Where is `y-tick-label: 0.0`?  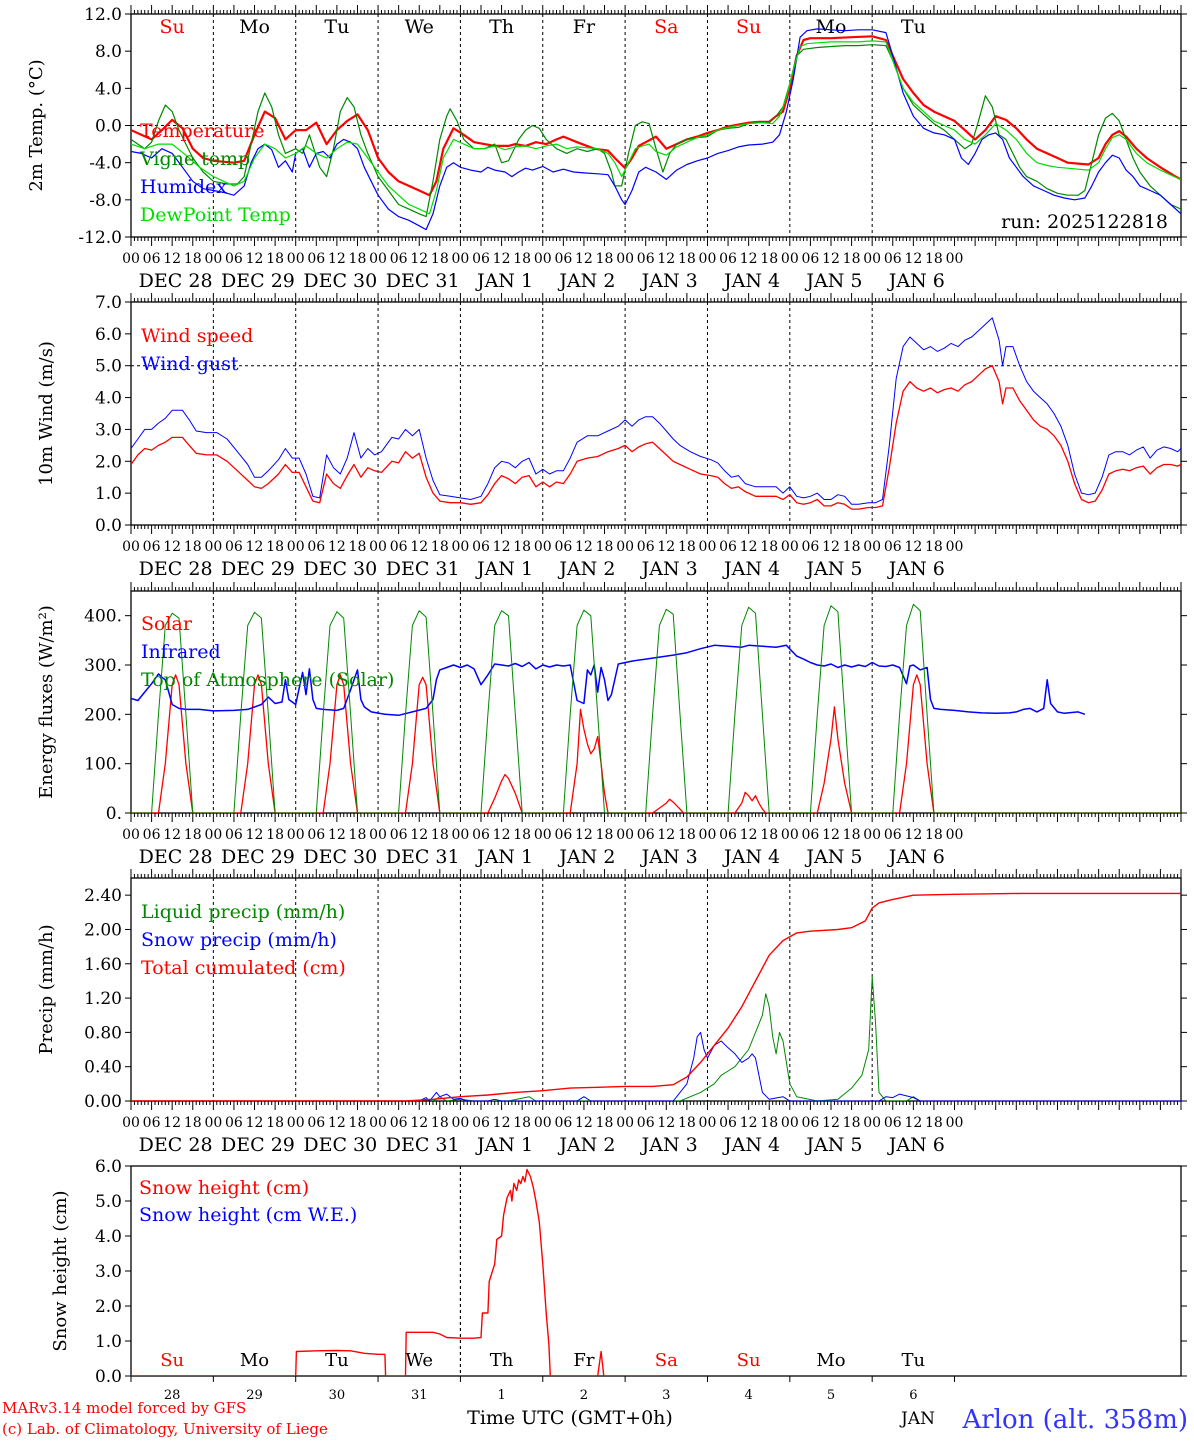 y-tick-label: 0.0 is located at coordinates (108, 526).